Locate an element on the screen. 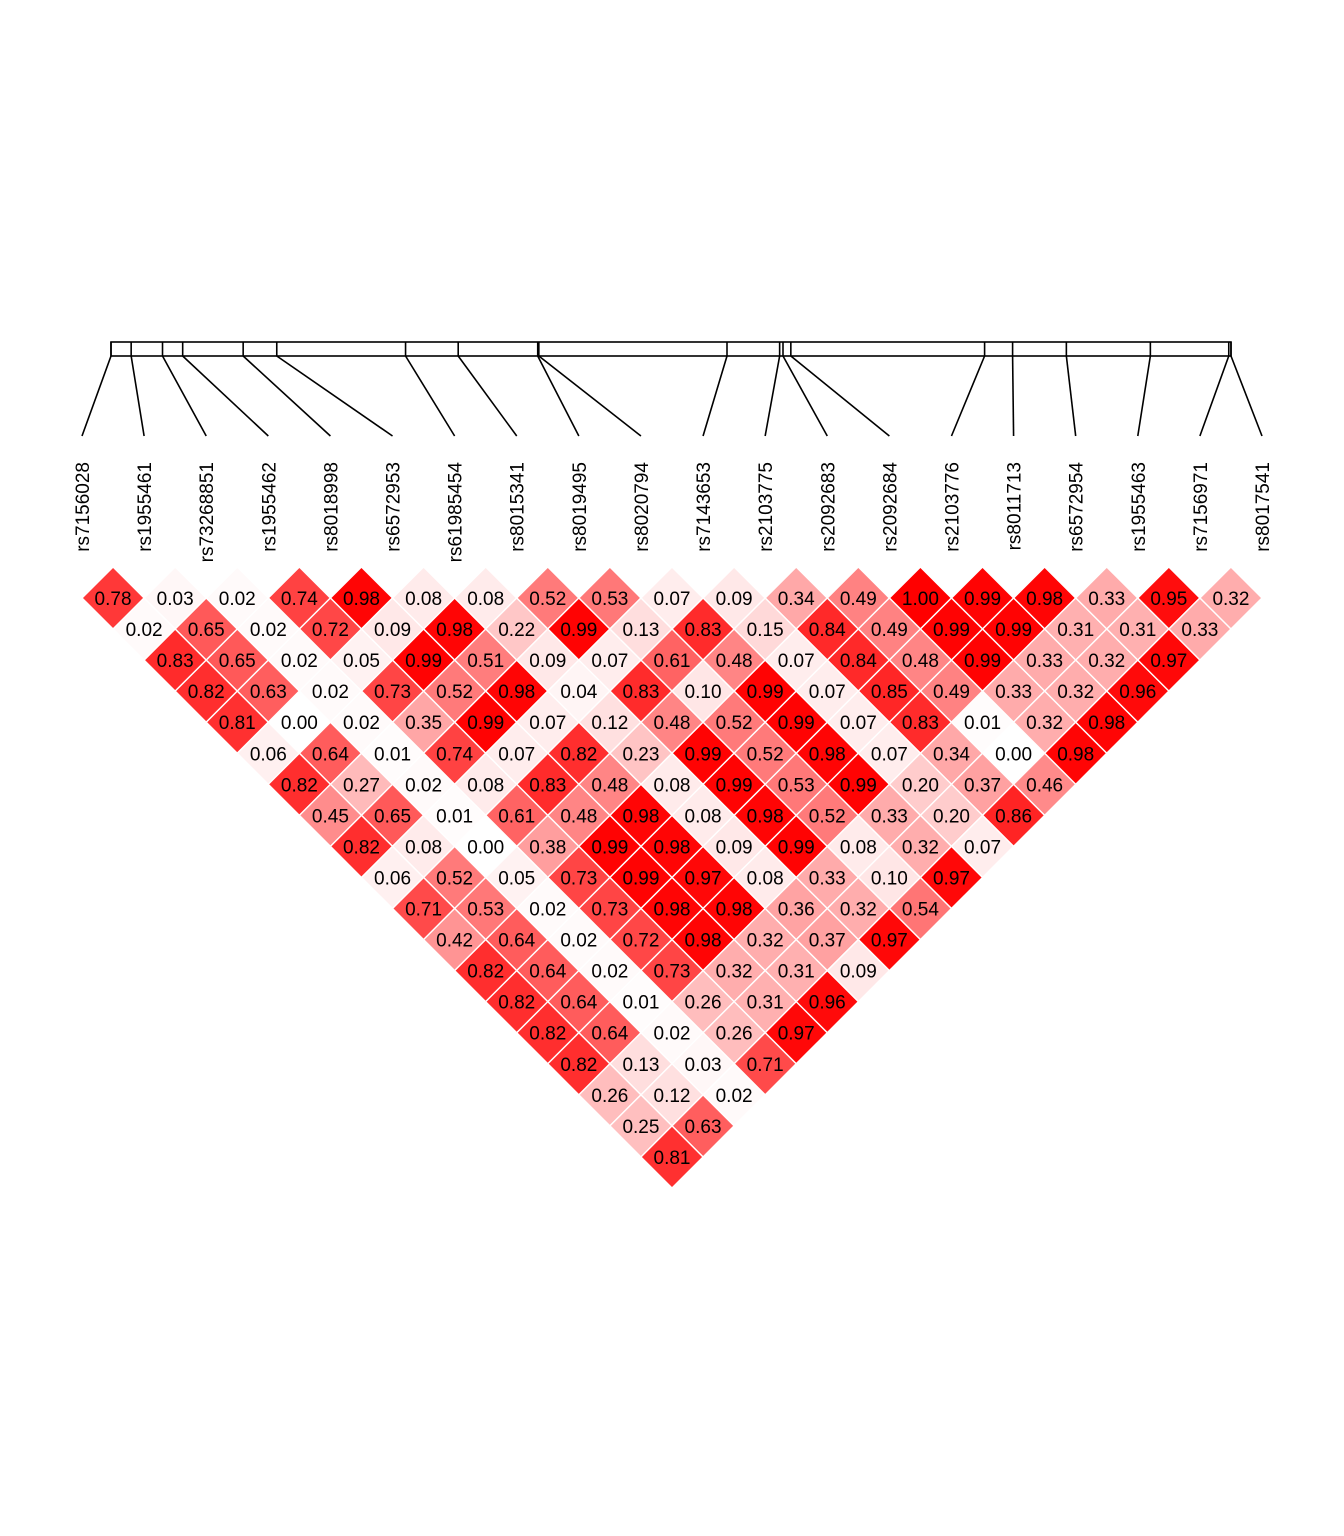  ld-value-label: 0.12 is located at coordinates (609, 723).